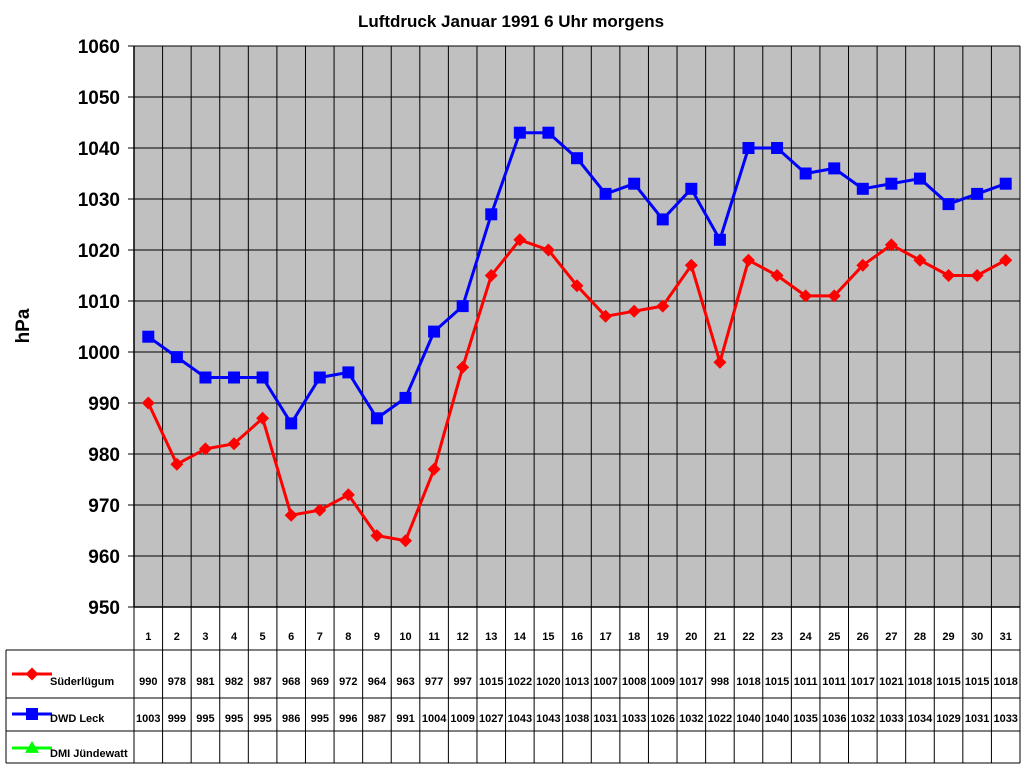 The width and height of the screenshot is (1024, 768). Describe the element at coordinates (205, 637) in the screenshot. I see `x-category-label: 3` at that location.